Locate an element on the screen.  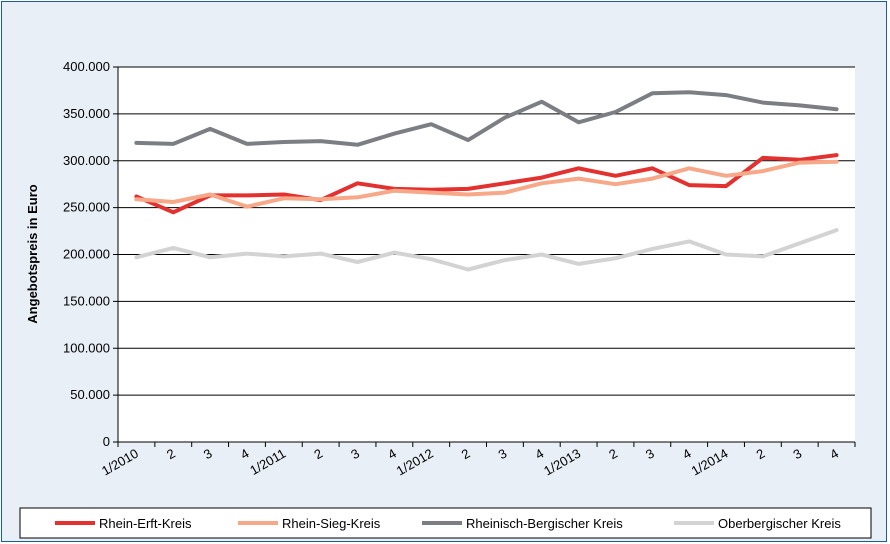
y-tick-label: 200.000 is located at coordinates (86, 254).